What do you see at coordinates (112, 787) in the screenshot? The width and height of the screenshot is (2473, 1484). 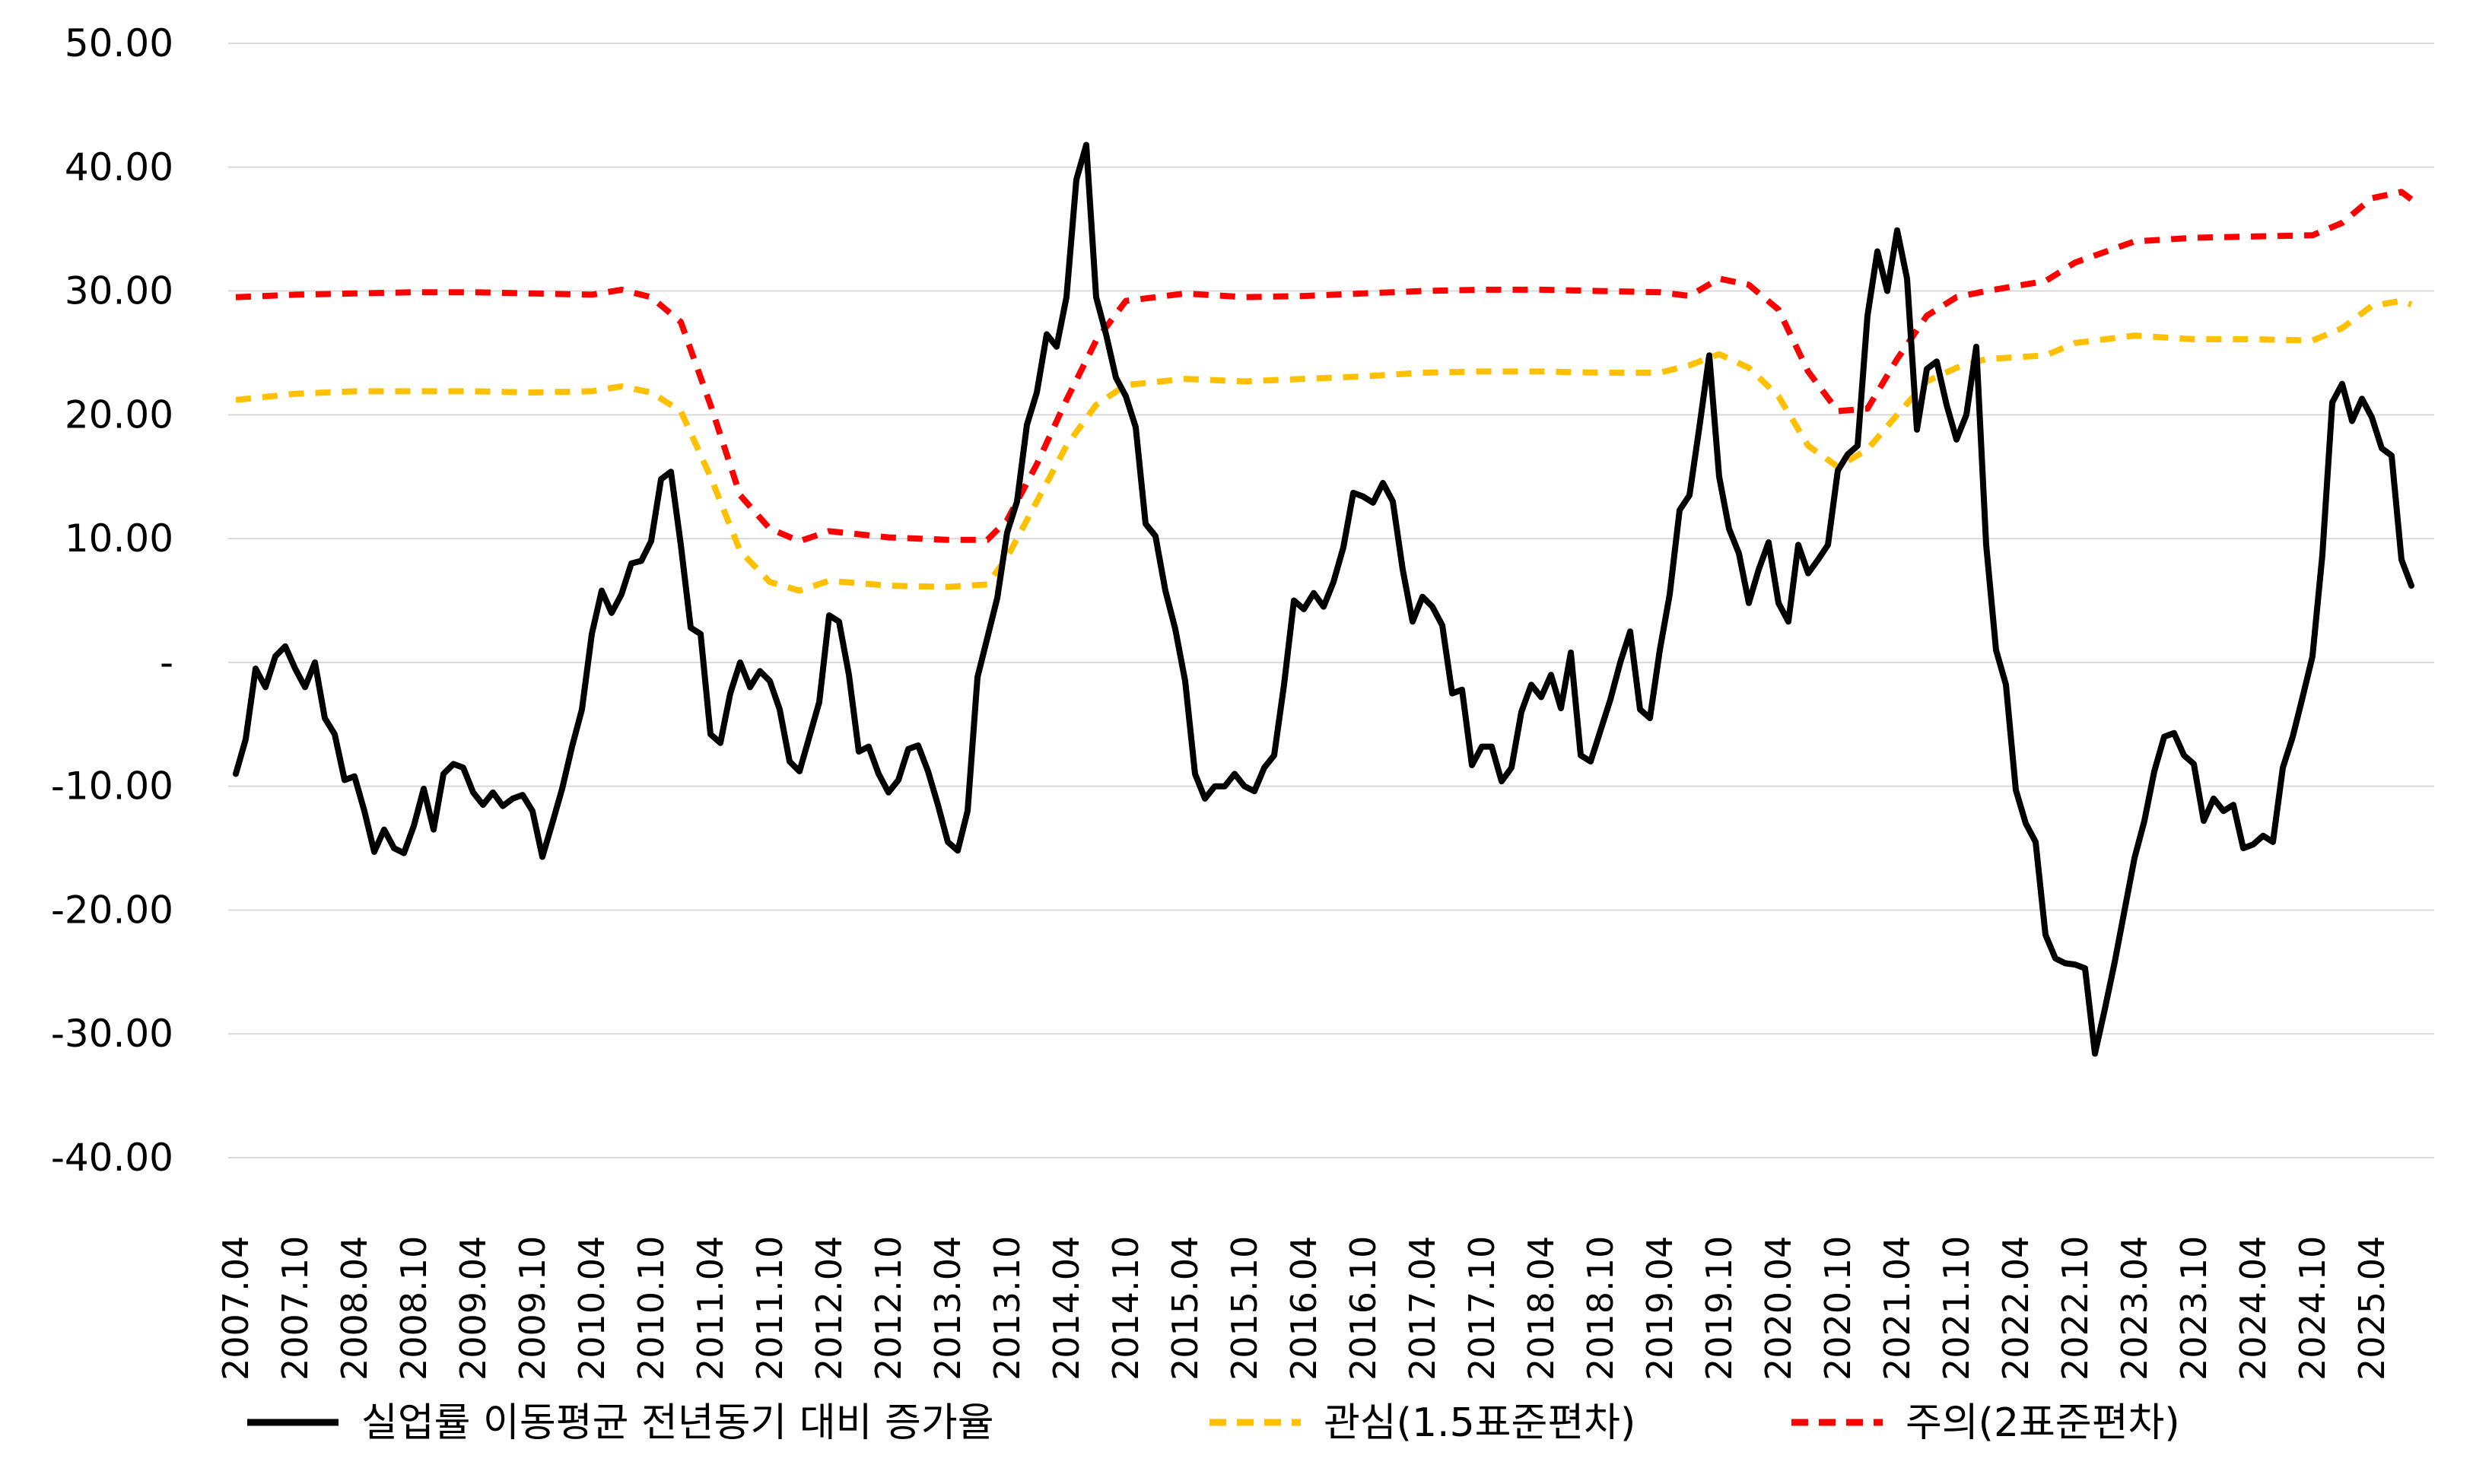 I see `y-tick-label: -10.00` at bounding box center [112, 787].